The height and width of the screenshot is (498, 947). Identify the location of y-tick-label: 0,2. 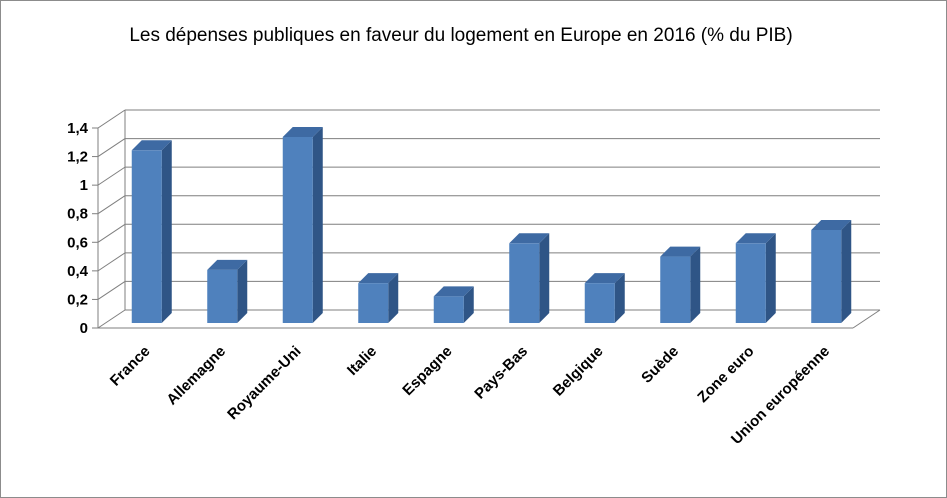
(77, 299).